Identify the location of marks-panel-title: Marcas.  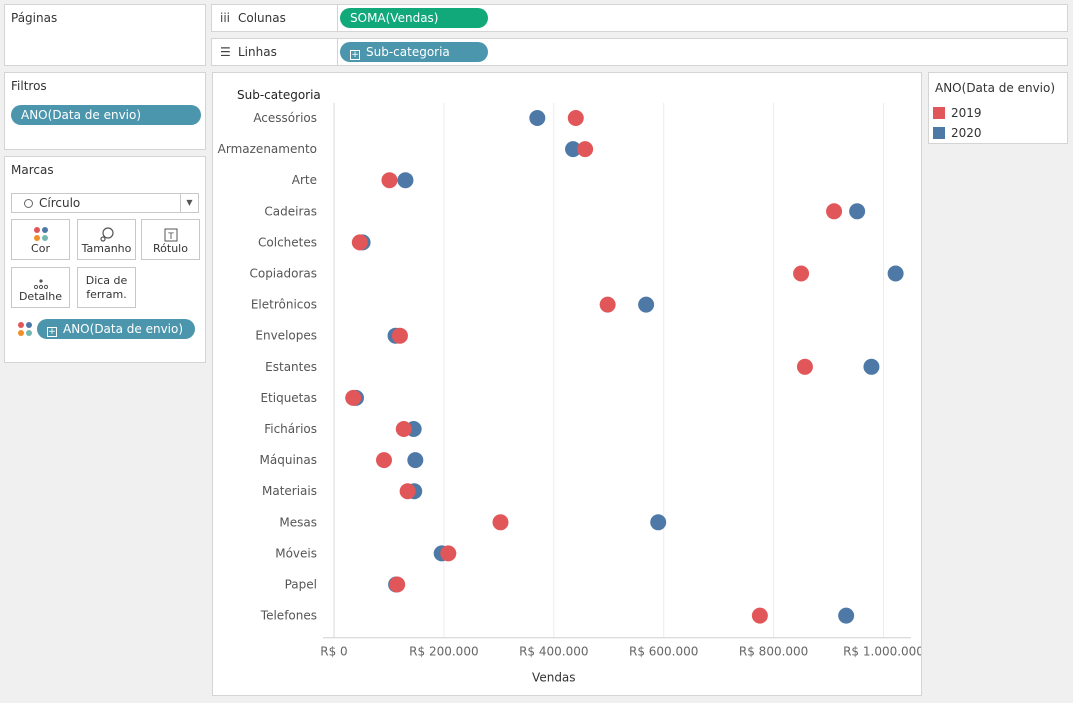
(32, 170).